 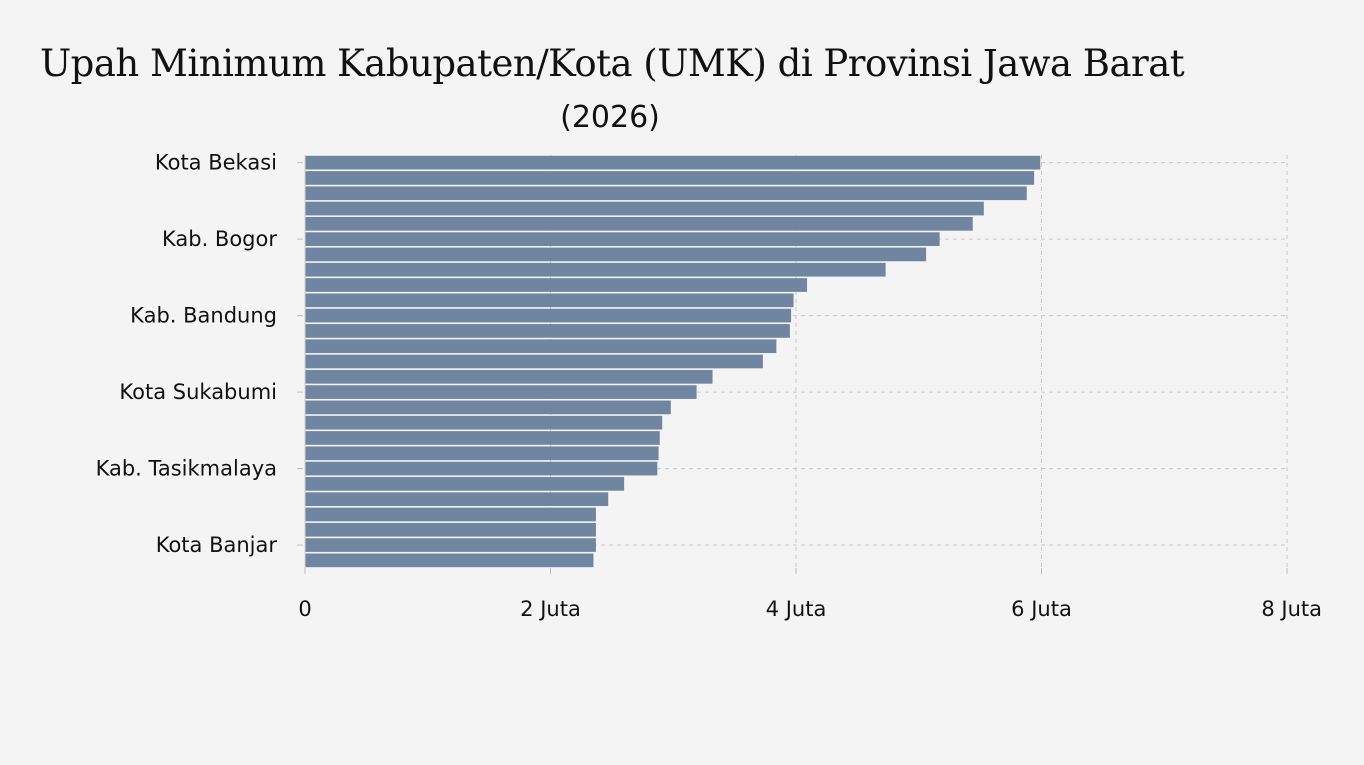 What do you see at coordinates (550, 609) in the screenshot?
I see `x-tick-label: 2 Juta` at bounding box center [550, 609].